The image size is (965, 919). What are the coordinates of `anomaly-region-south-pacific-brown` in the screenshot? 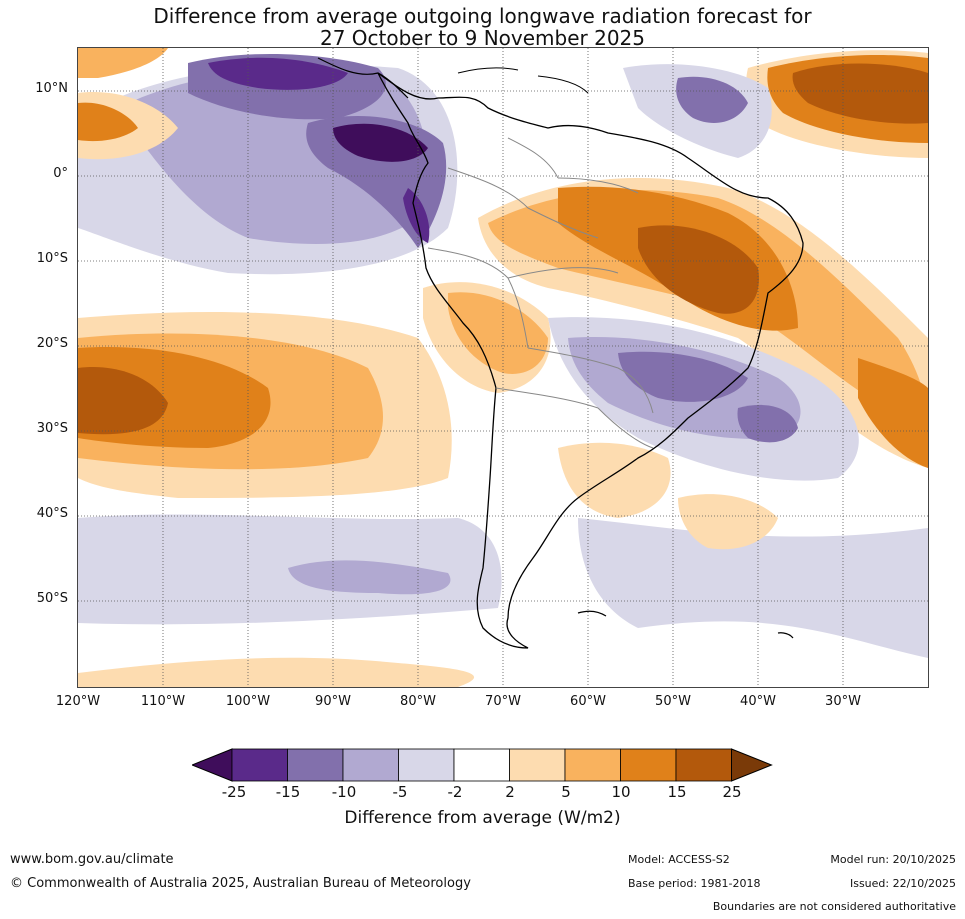 It's located at (123, 401).